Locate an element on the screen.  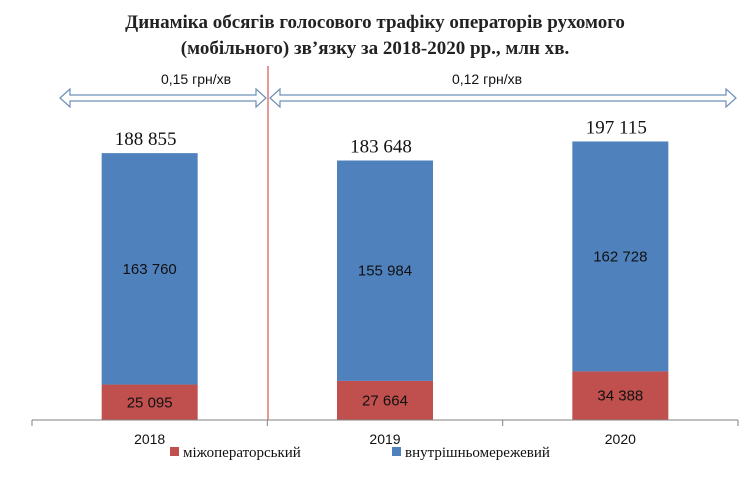
total-label-2018: 188 855 is located at coordinates (146, 139).